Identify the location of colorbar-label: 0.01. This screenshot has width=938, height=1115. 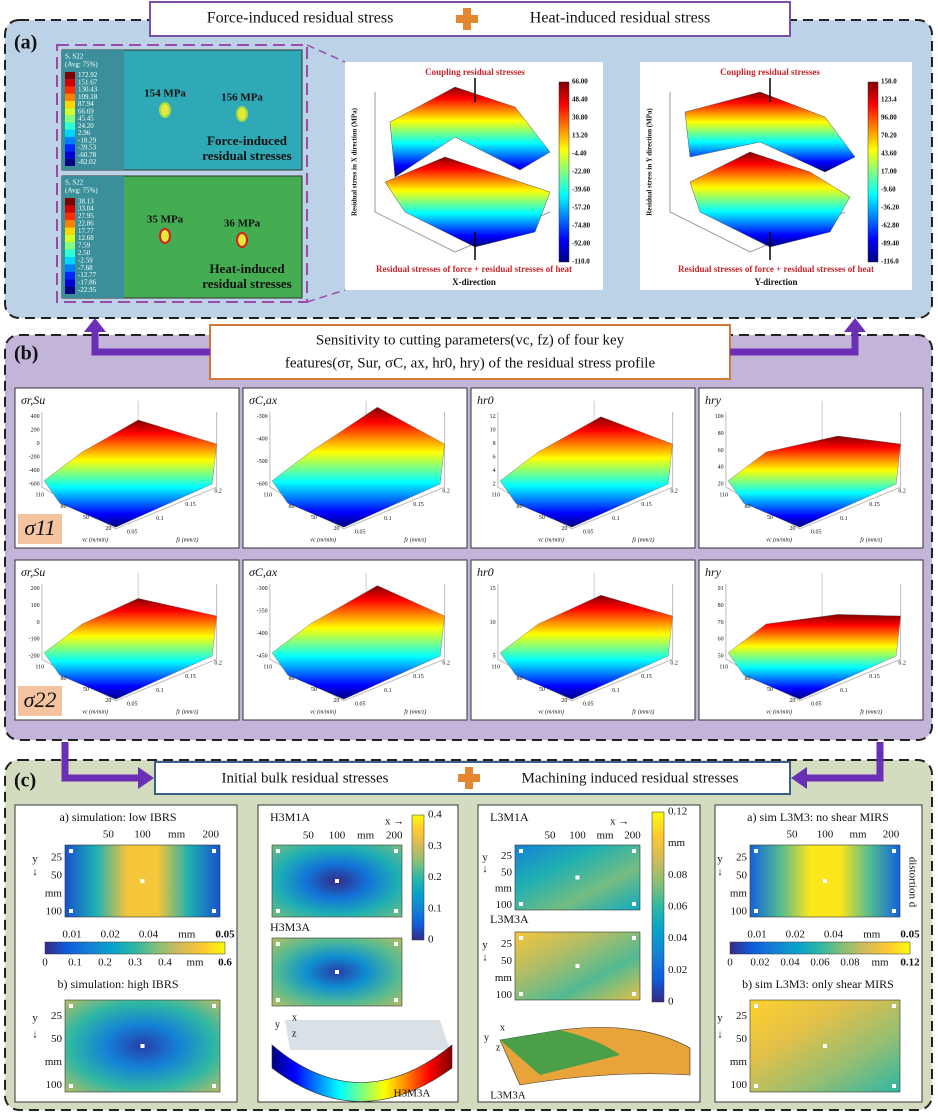
(756, 935).